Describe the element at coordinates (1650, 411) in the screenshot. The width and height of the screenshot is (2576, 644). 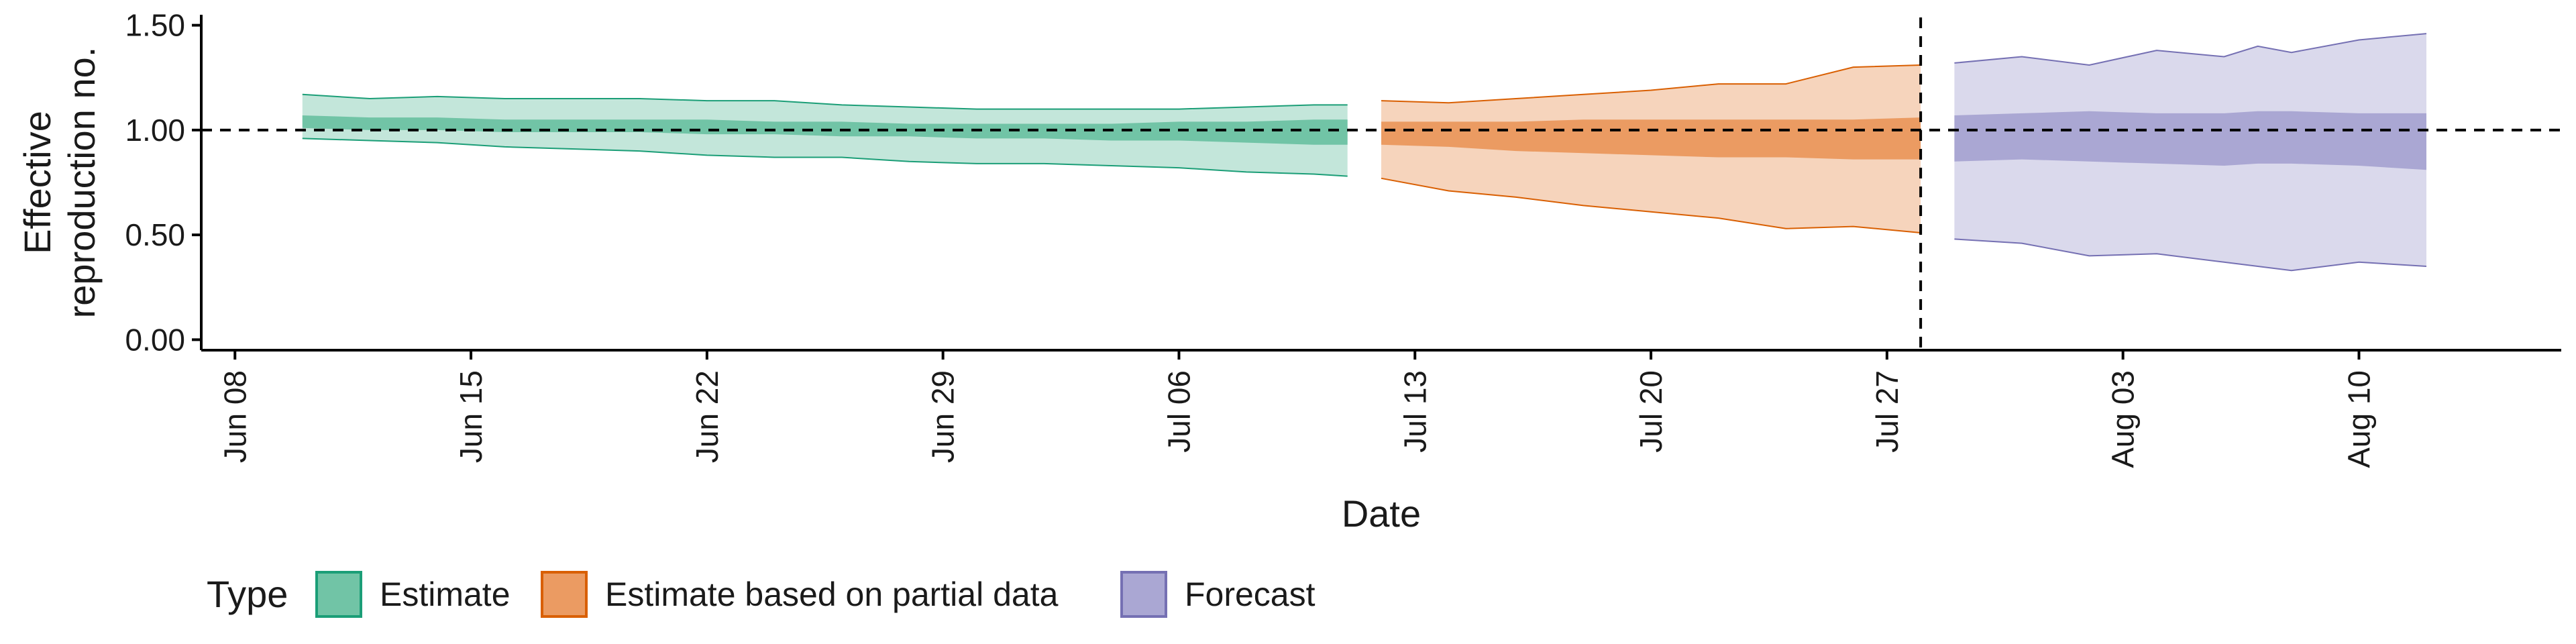
I see `x-tick-label: Jul 20` at that location.